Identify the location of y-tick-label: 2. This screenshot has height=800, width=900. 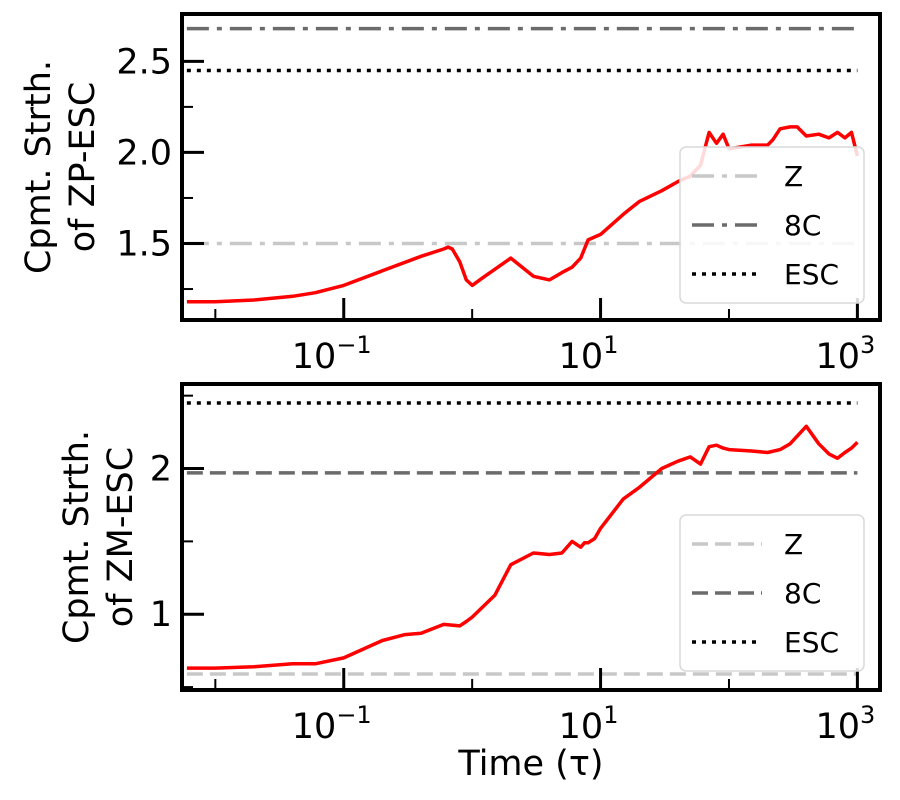
(161, 470).